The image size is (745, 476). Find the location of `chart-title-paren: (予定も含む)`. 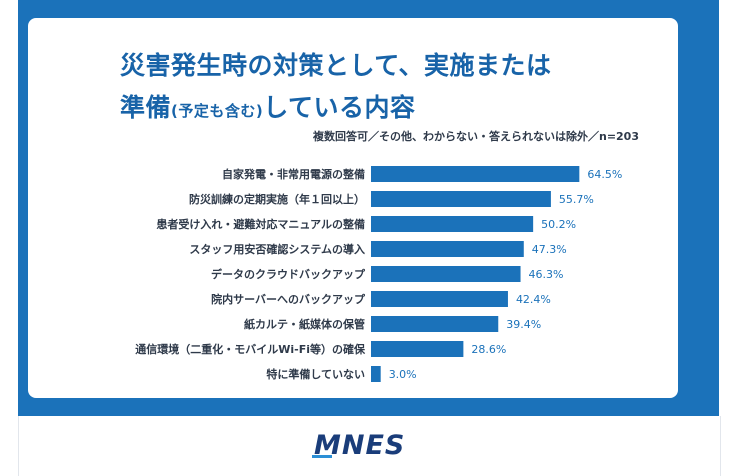

chart-title-paren: (予定も含む) is located at coordinates (217, 111).